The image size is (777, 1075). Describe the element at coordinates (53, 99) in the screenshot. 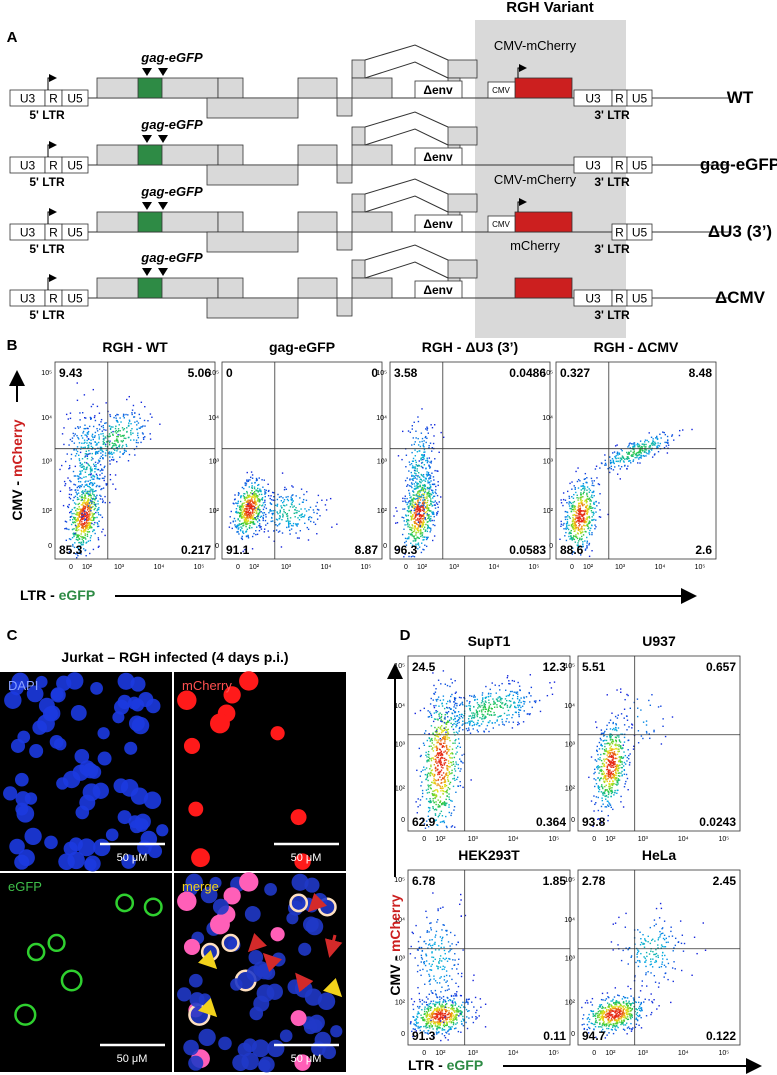

I see `ltr-text: R` at that location.